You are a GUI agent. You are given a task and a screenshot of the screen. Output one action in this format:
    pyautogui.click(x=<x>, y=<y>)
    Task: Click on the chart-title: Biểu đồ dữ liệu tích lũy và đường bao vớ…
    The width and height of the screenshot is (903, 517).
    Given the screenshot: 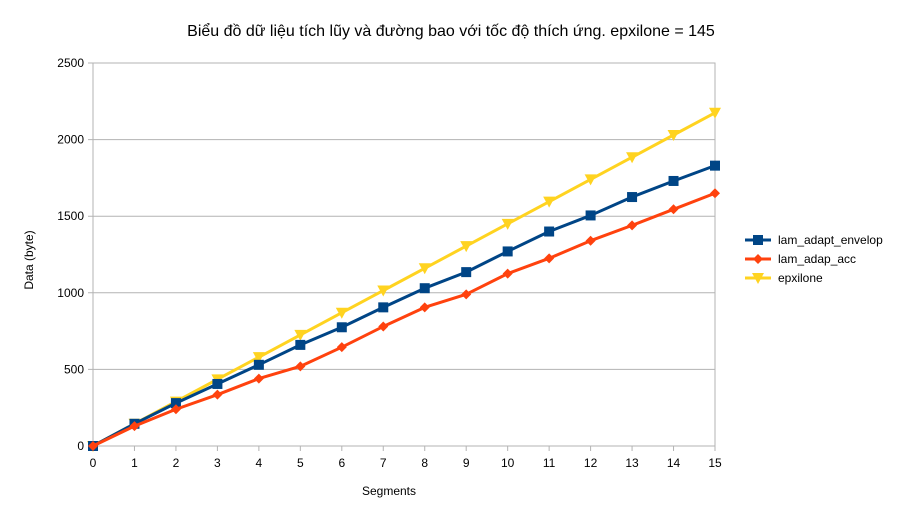 What is the action you would take?
    pyautogui.click(x=451, y=31)
    